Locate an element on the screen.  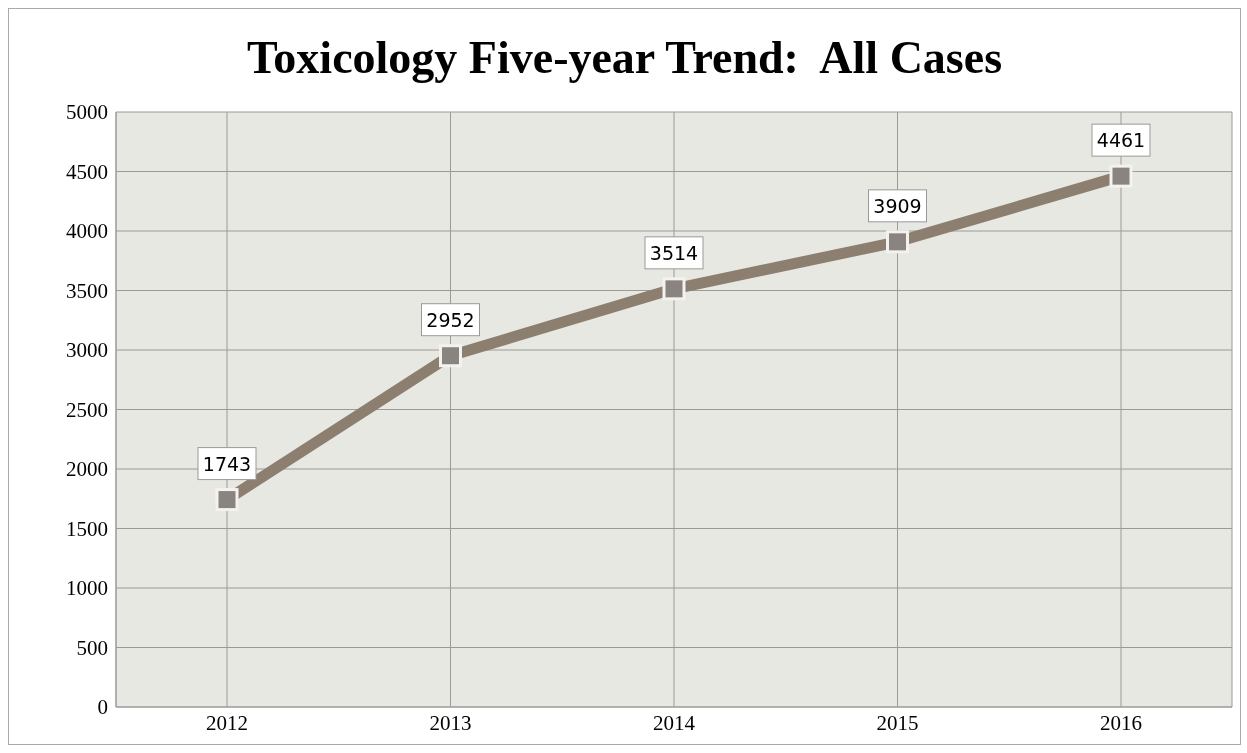
data-label: 2952 is located at coordinates (450, 319).